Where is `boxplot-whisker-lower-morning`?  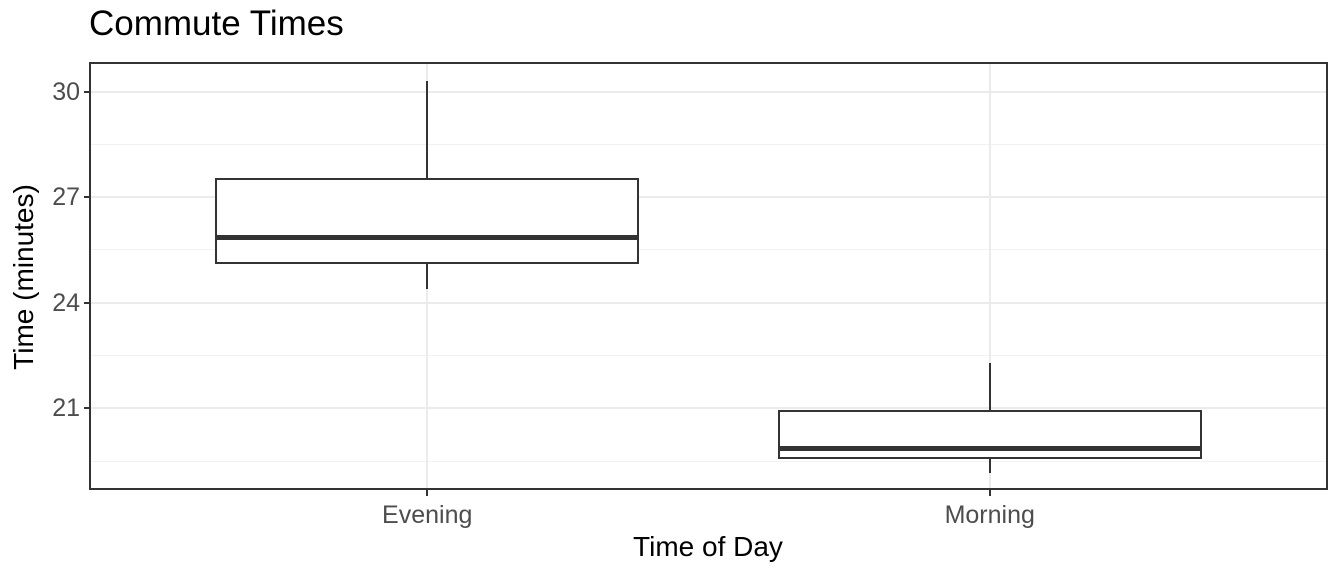
boxplot-whisker-lower-morning is located at coordinates (989, 466).